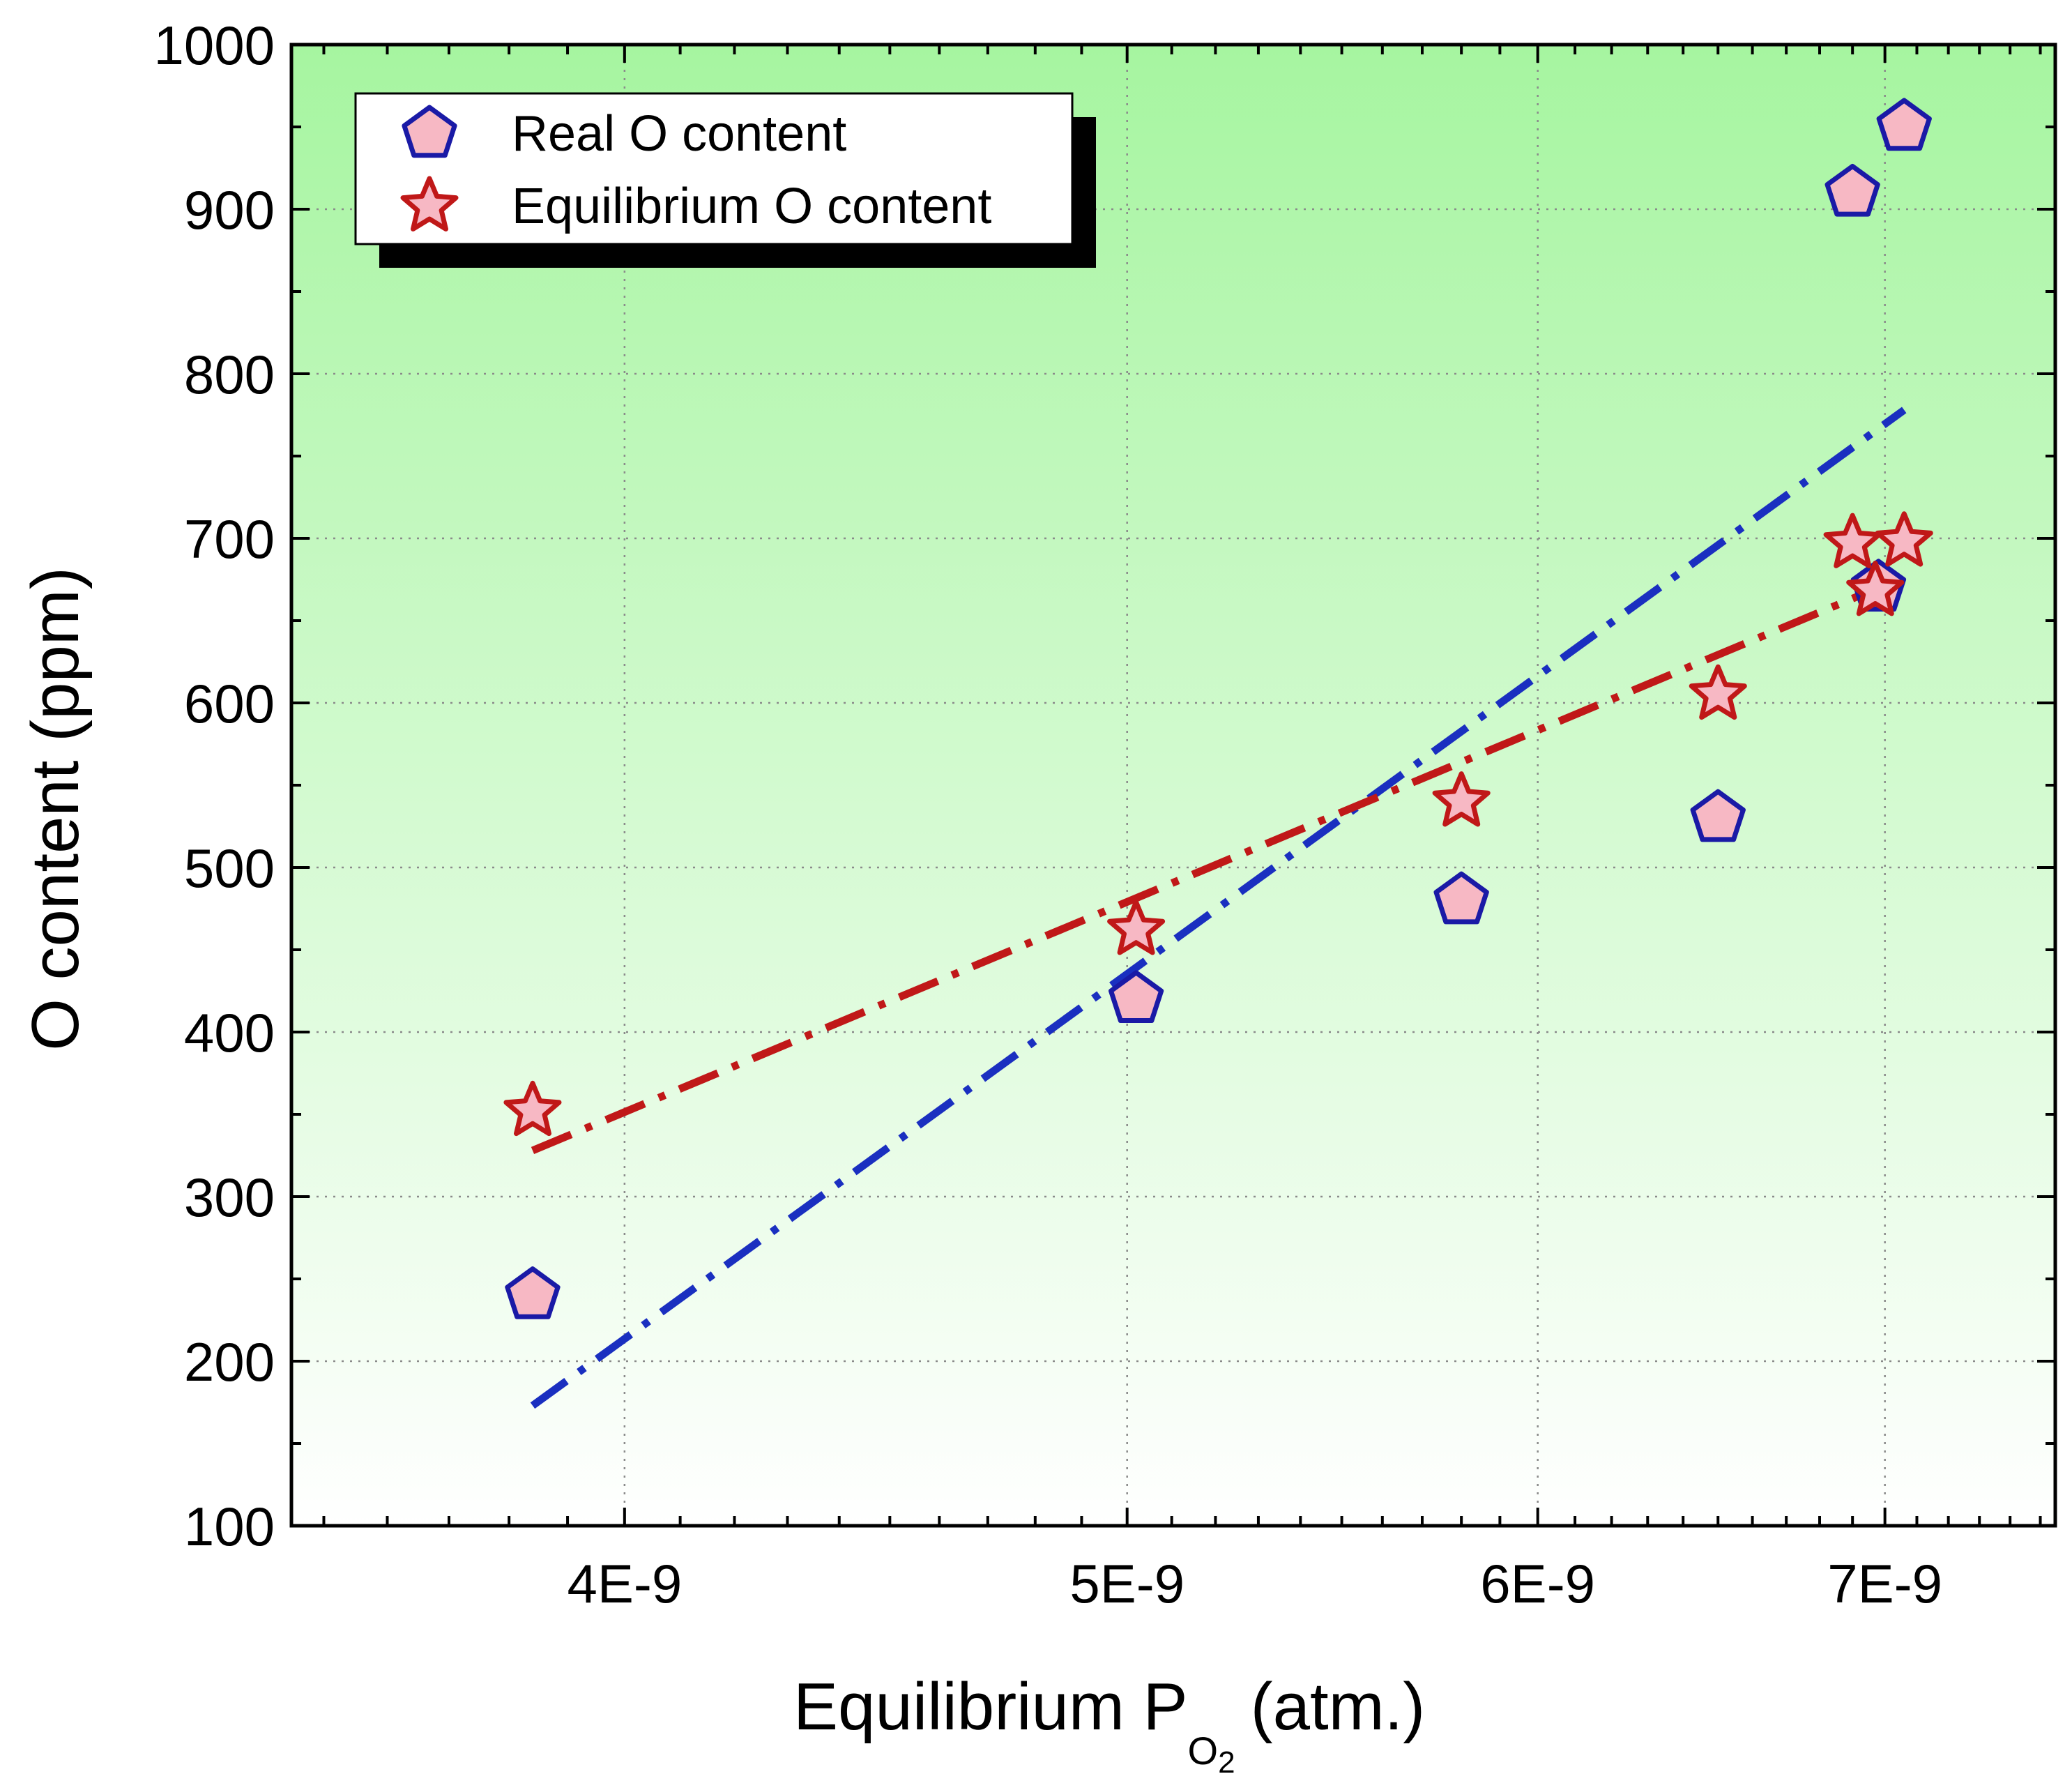  I want to click on y-tick-label: 100, so click(229, 1527).